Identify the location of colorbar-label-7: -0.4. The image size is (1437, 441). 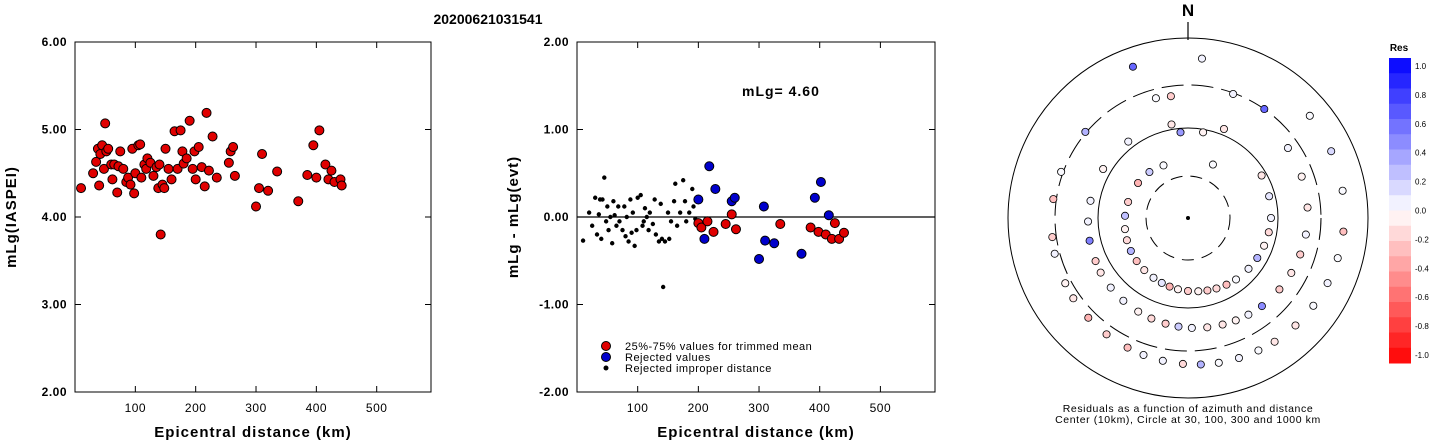
(1422, 268).